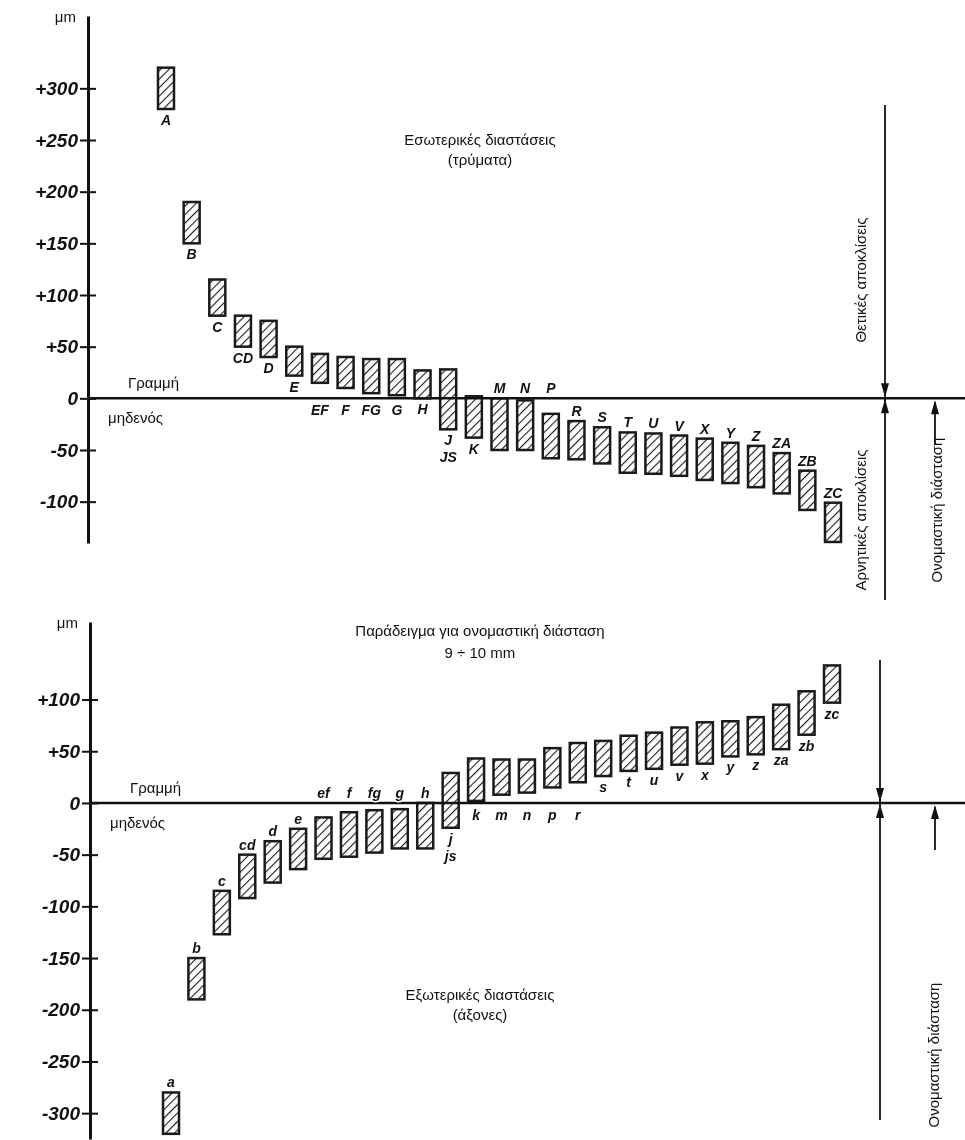  Describe the element at coordinates (59, 502) in the screenshot. I see `y-tick-label: -100` at that location.